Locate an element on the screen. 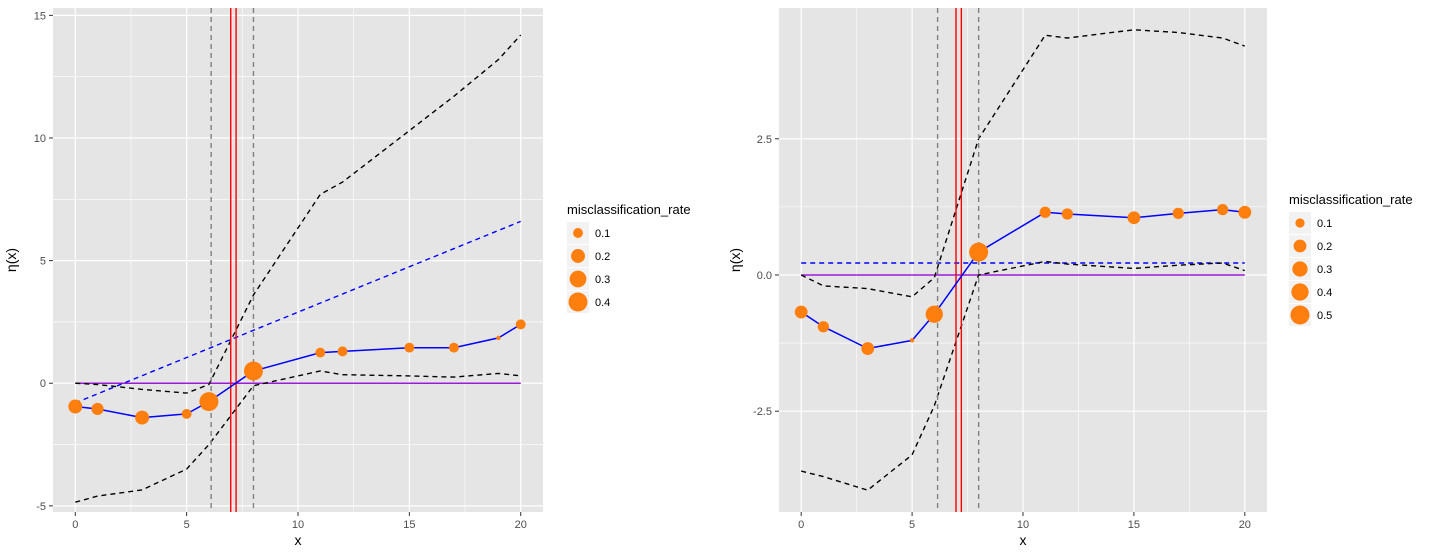 The image size is (1444, 552). y-tick-label: 15 is located at coordinates (40, 16).